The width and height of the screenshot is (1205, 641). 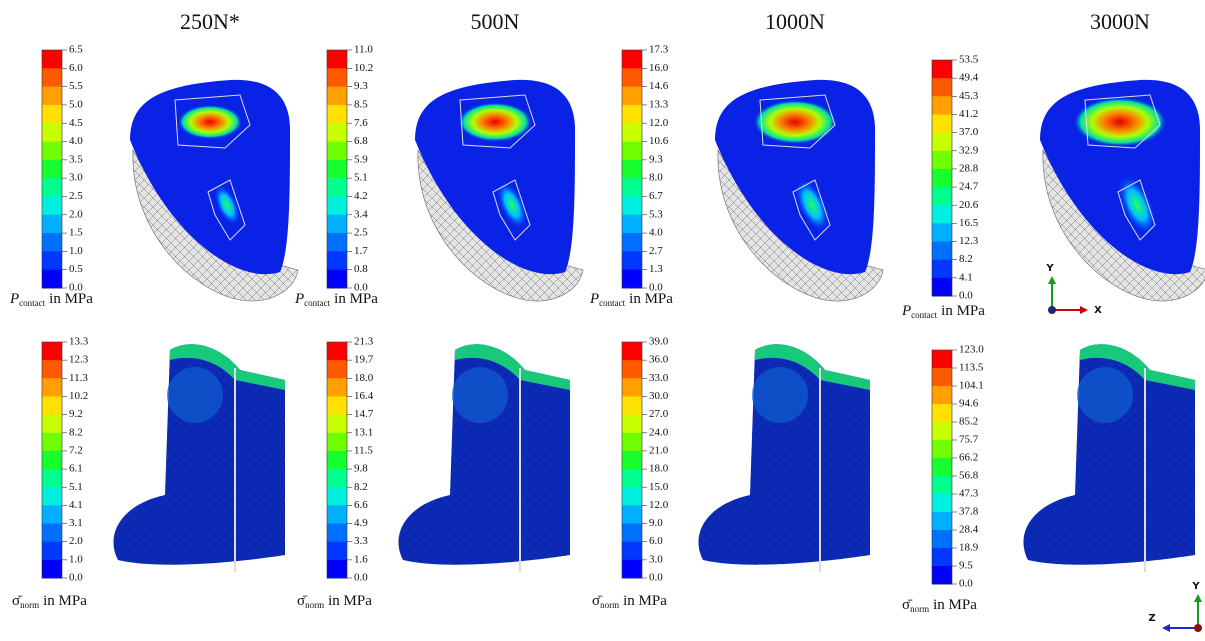 I want to click on colorbar-tick-label: 1.3, so click(x=656, y=269).